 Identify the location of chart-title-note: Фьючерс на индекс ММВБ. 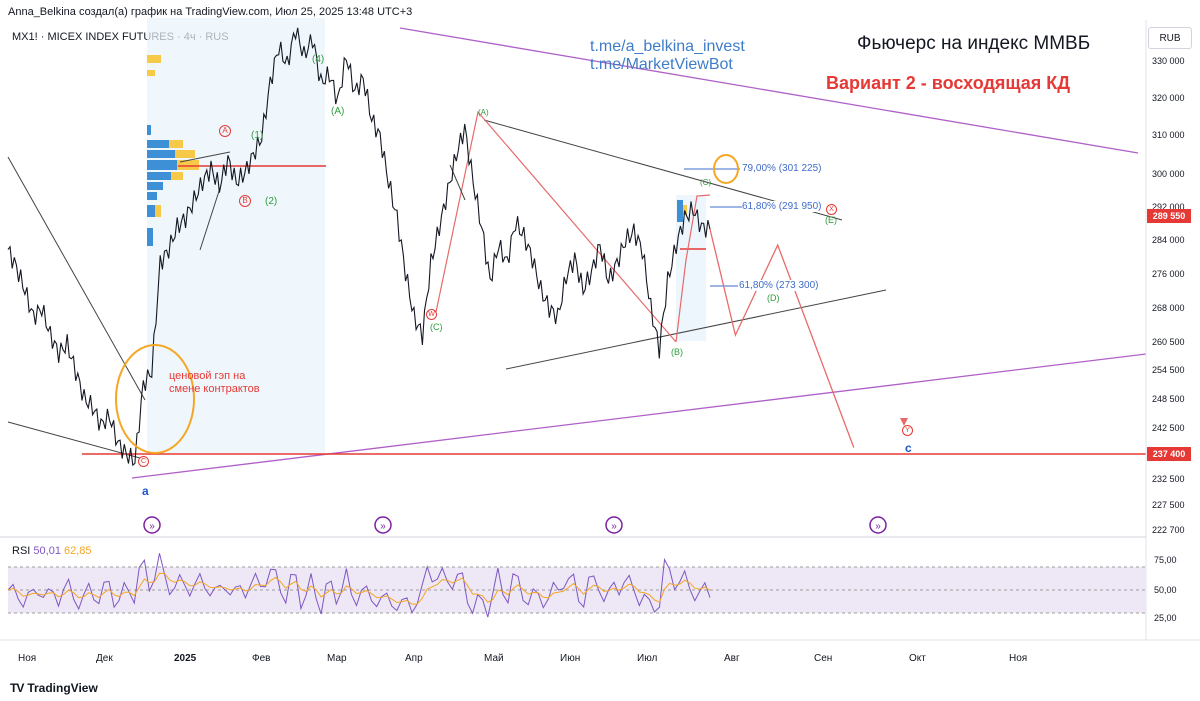
(974, 43).